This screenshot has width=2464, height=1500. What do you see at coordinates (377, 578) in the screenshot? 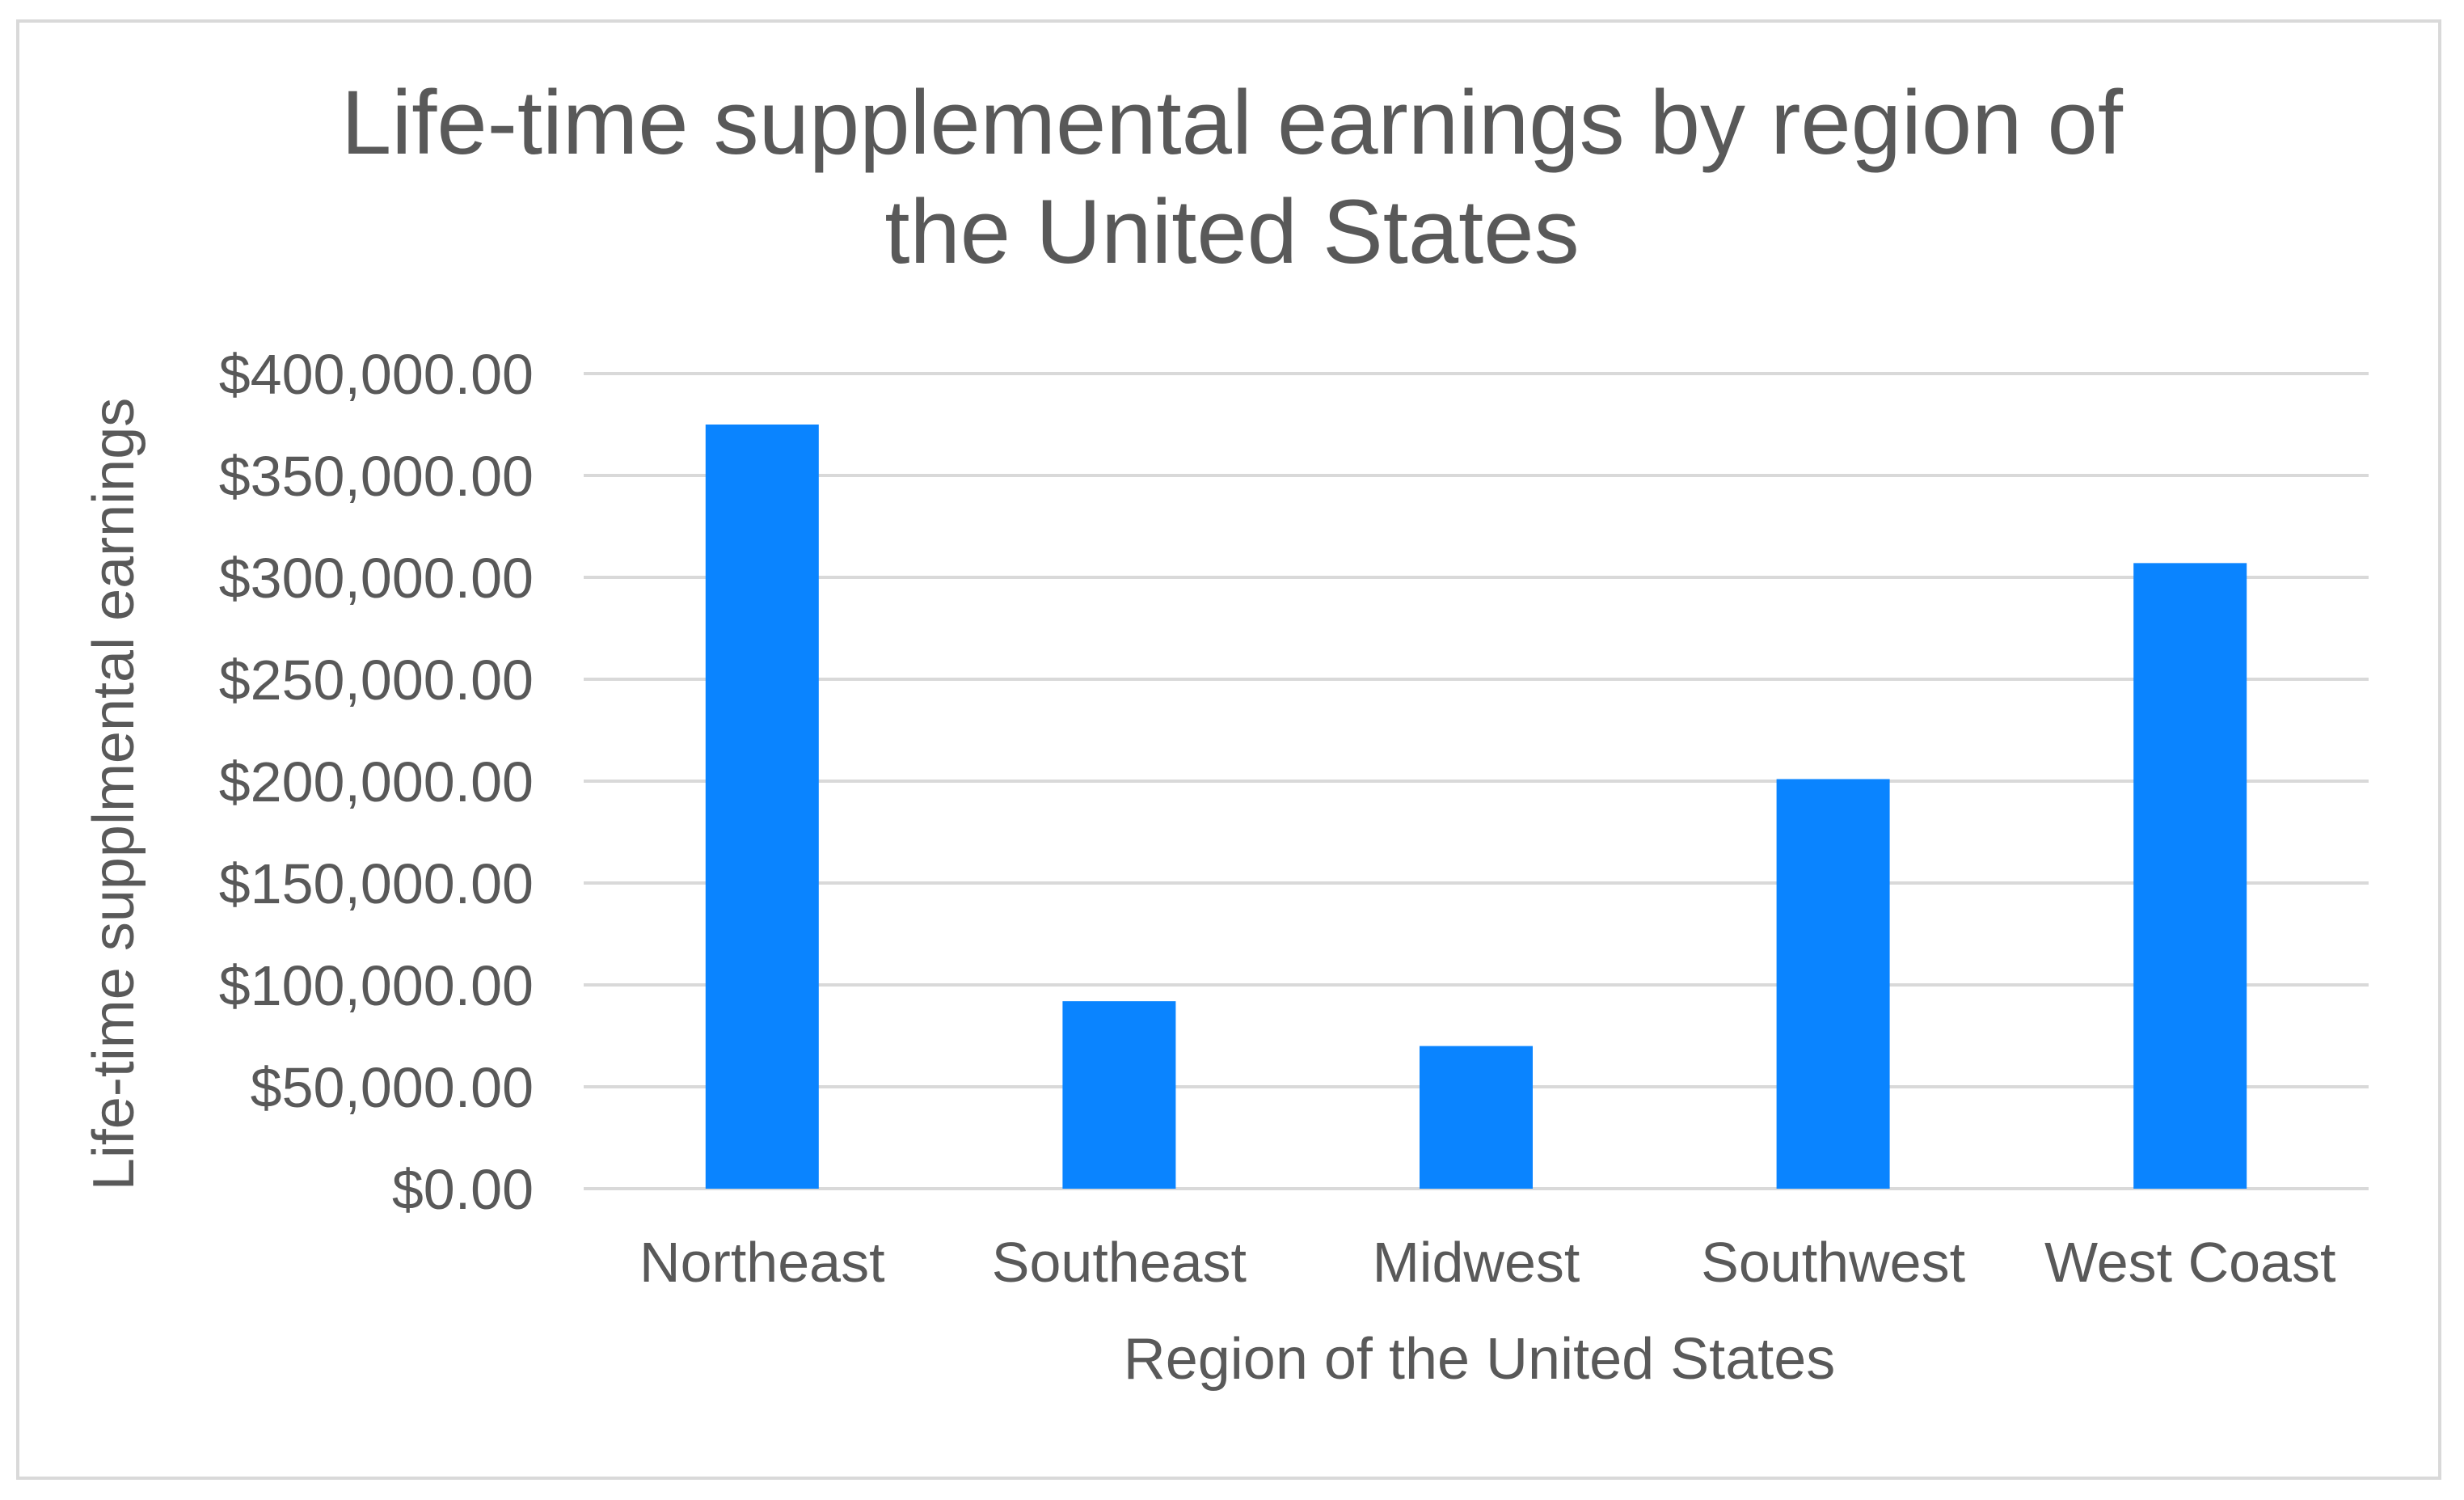
I see `y-tick-label: $300,000.00` at bounding box center [377, 578].